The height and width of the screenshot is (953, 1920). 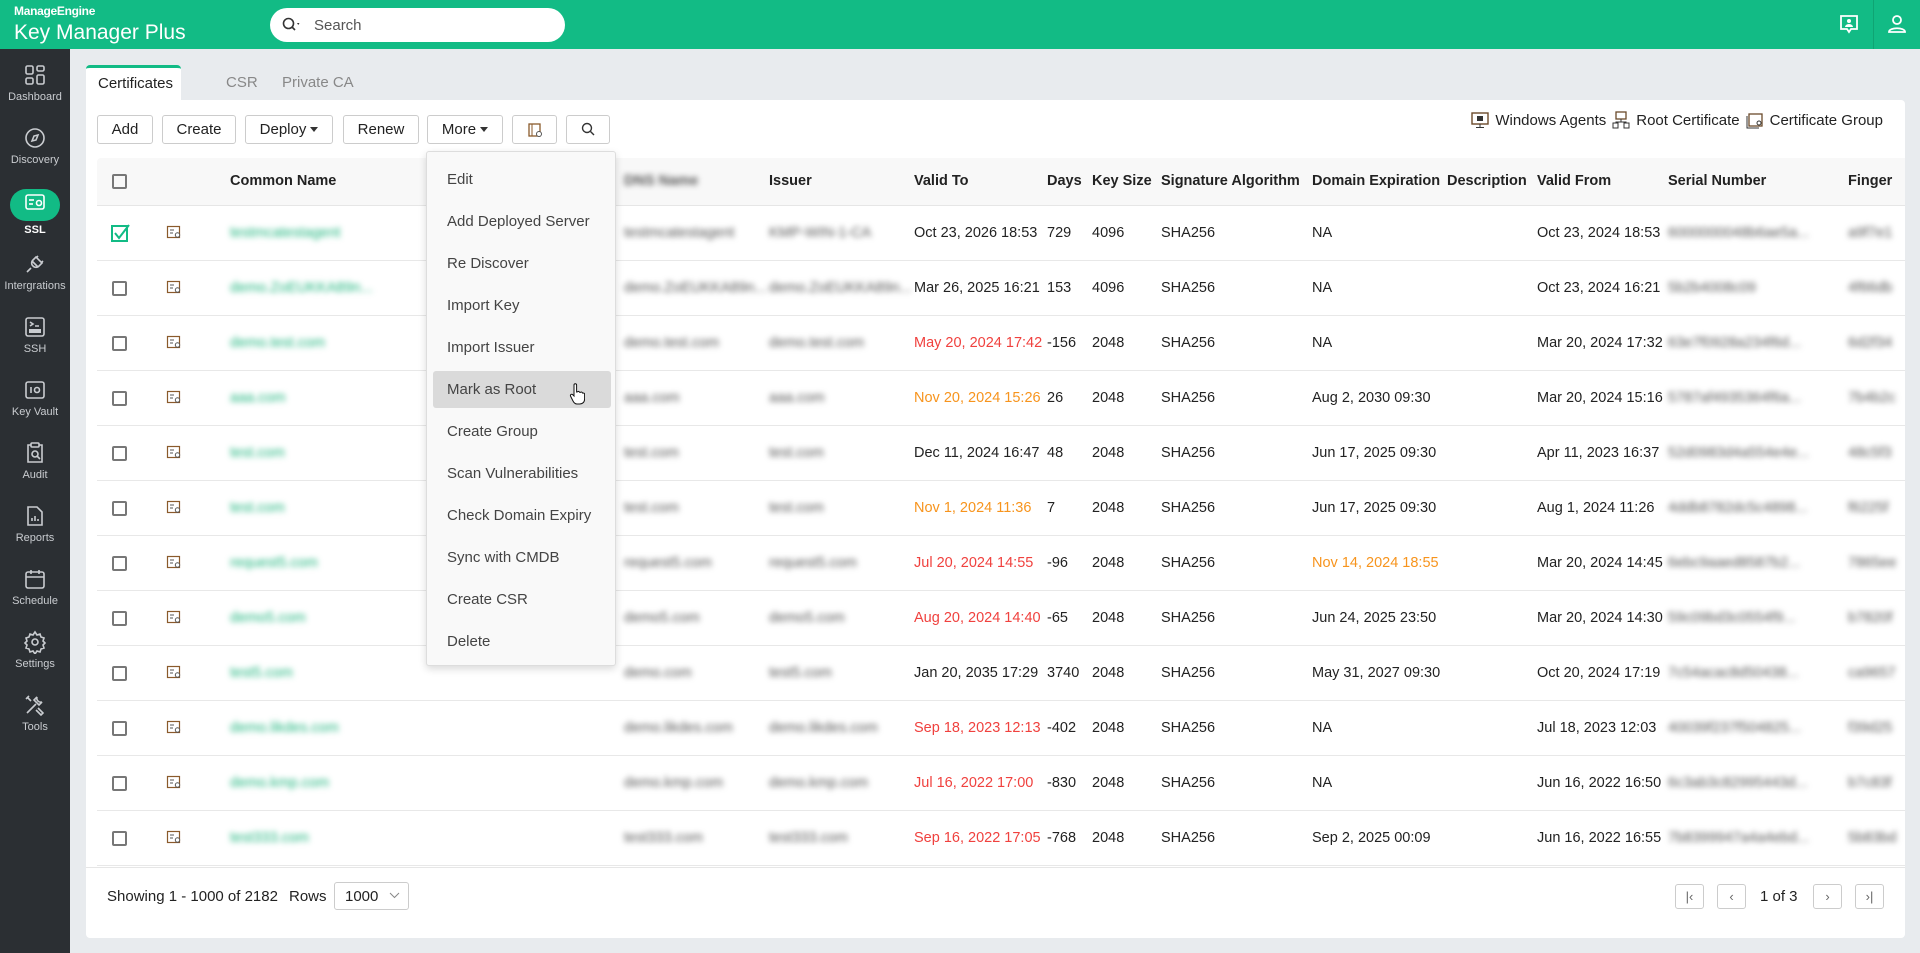 What do you see at coordinates (522, 221) in the screenshot?
I see `menu-item-add-deployed-server: Add Deployed Server` at bounding box center [522, 221].